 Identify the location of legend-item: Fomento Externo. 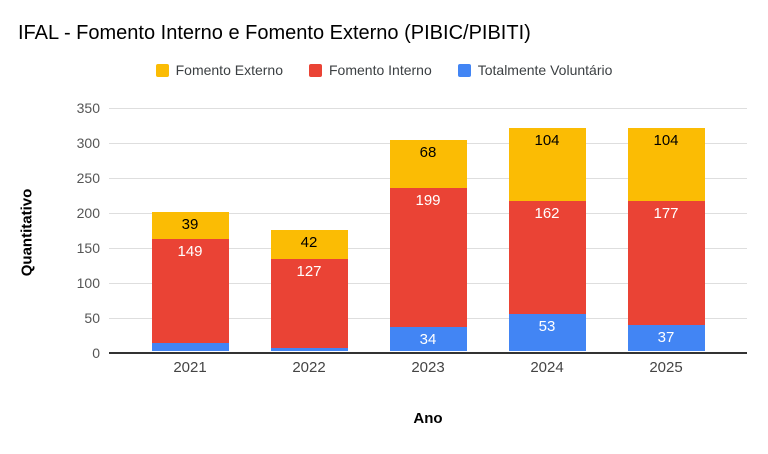
(219, 70).